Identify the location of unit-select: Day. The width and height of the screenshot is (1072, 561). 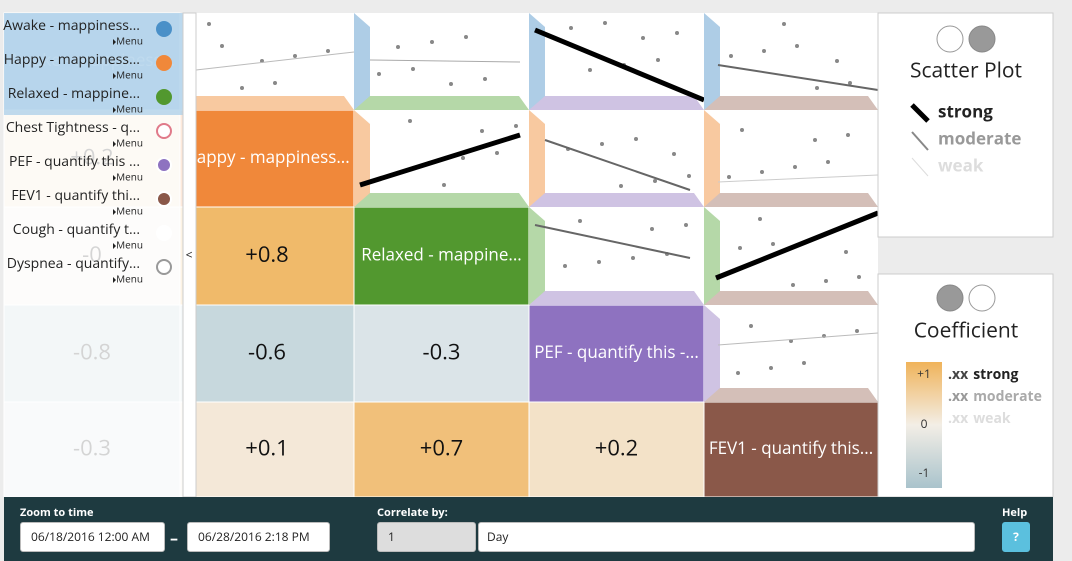
(726, 537).